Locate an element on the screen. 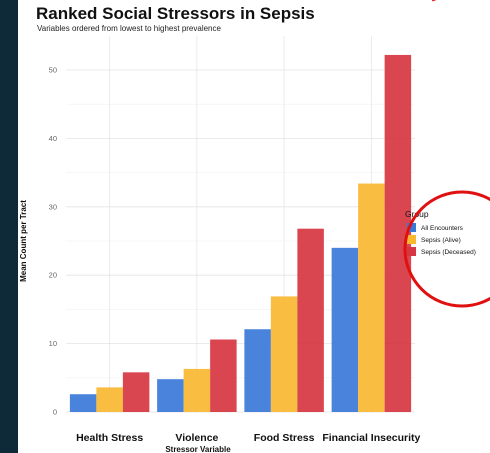 The height and width of the screenshot is (453, 490). y-tick-label: 40 is located at coordinates (53, 138).